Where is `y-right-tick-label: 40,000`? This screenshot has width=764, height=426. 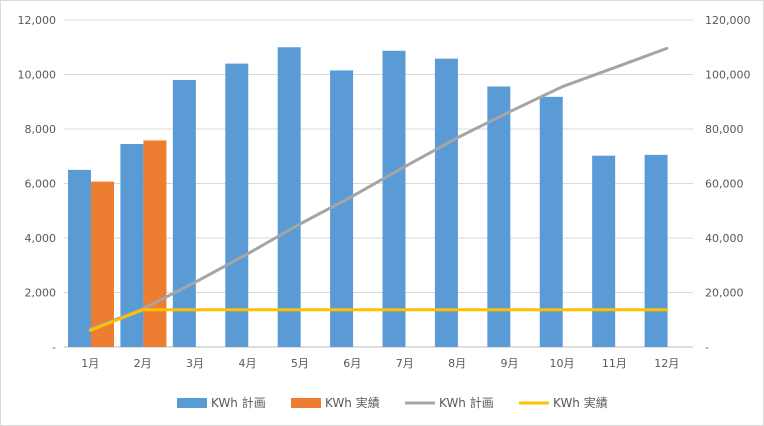
y-right-tick-label: 40,000 is located at coordinates (724, 238).